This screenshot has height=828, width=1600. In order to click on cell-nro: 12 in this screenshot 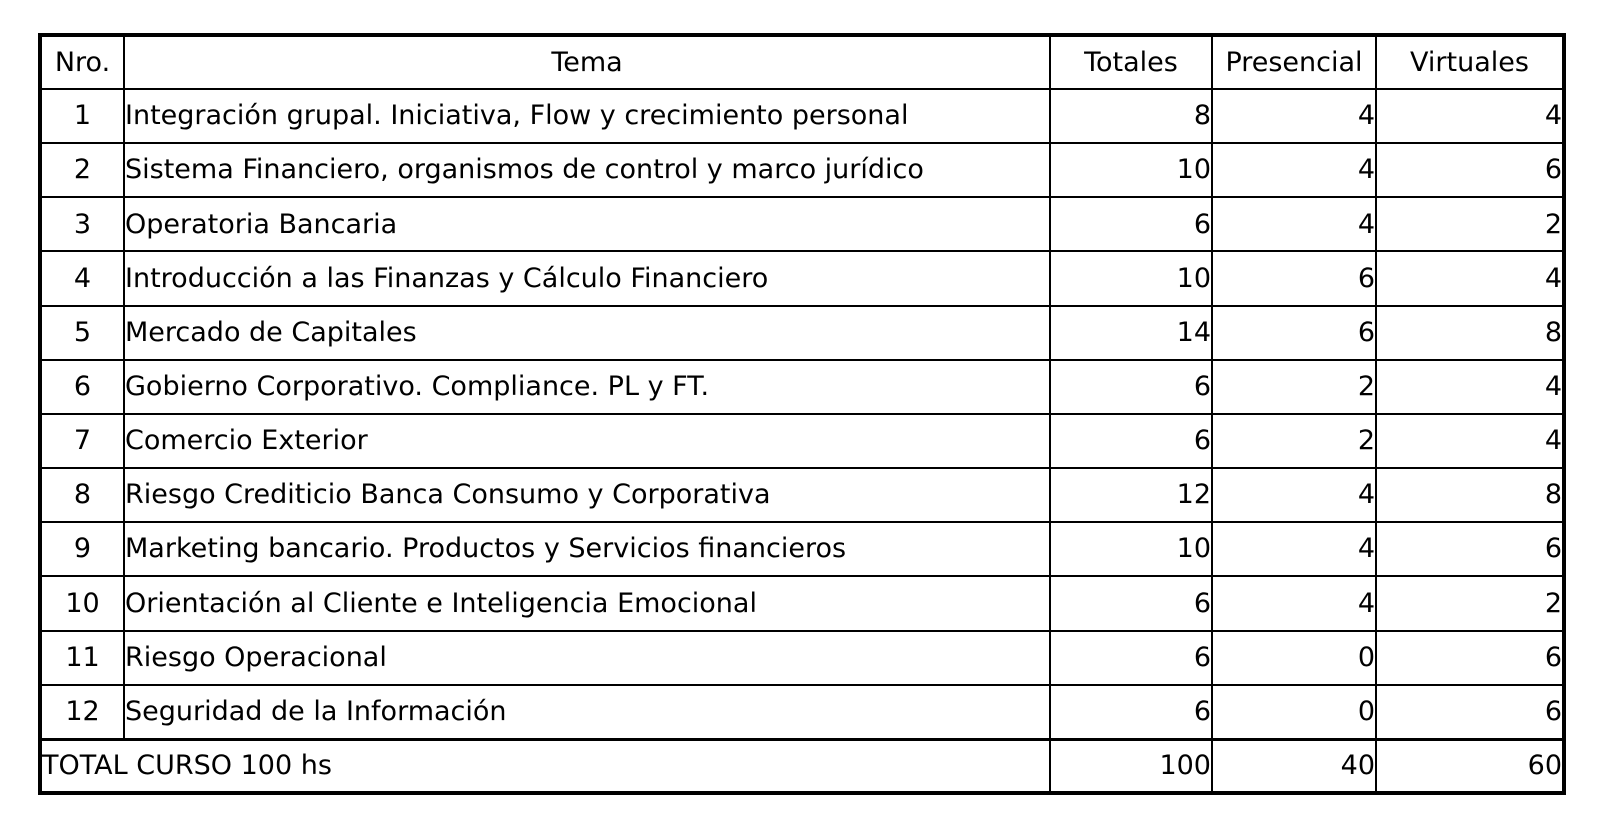, I will do `click(82, 712)`.